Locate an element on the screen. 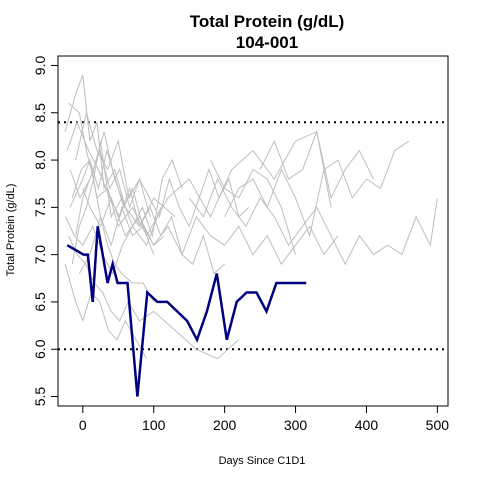 The width and height of the screenshot is (480, 480). x-tick-label: 200 is located at coordinates (225, 425).